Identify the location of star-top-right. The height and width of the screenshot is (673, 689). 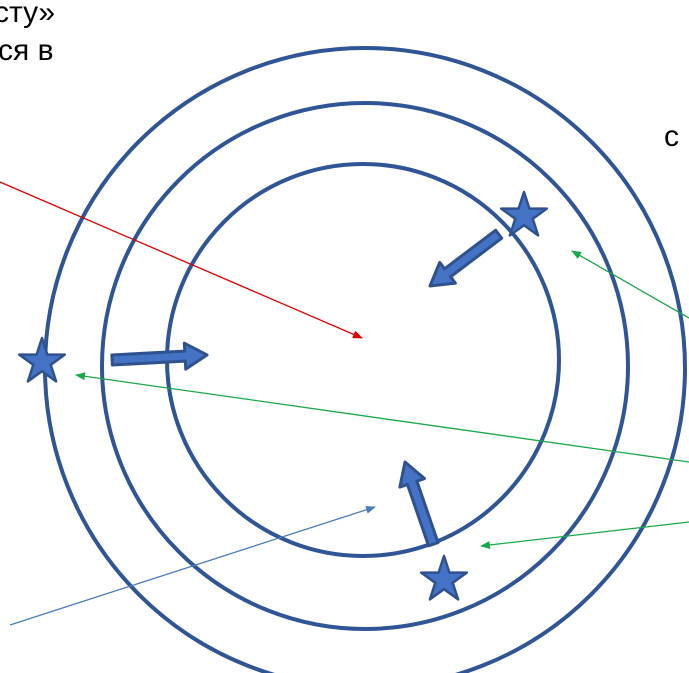
(524, 213).